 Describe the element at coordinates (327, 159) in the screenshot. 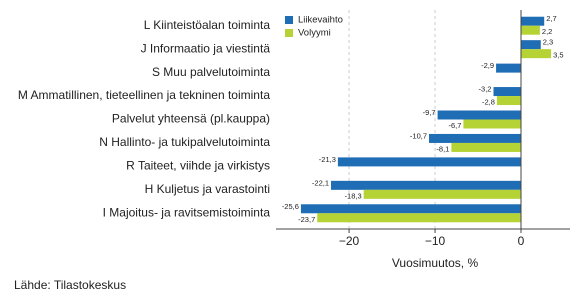

I see `value-label: -21,3` at that location.